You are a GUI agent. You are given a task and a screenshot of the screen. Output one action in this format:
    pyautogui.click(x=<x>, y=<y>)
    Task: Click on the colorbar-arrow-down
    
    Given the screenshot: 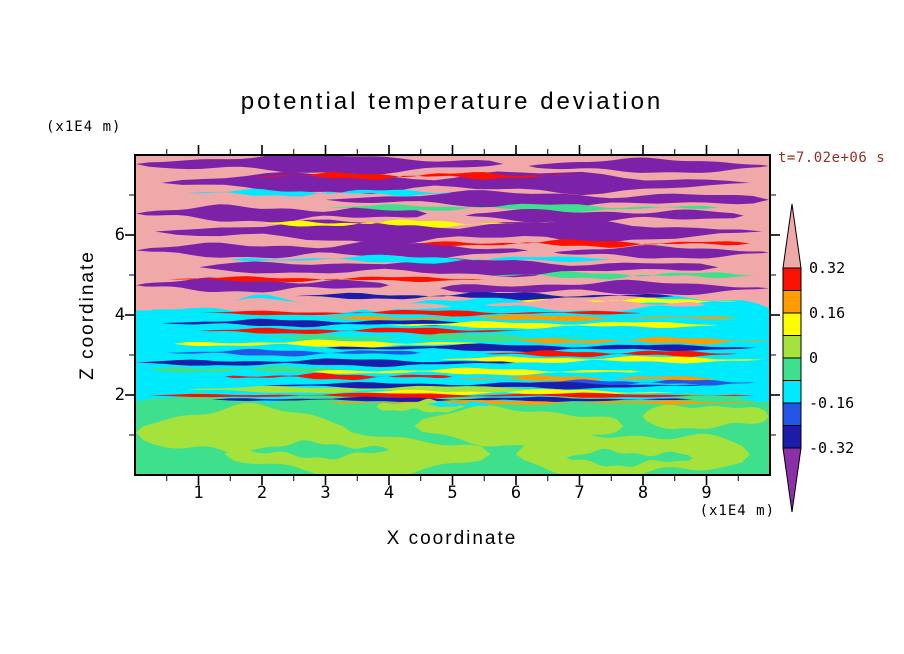 What is the action you would take?
    pyautogui.click(x=792, y=480)
    